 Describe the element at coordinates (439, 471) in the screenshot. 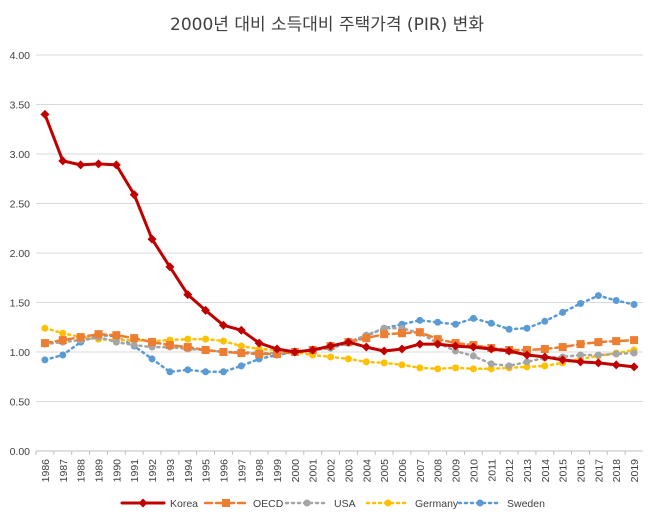

I see `x-tick-label: 2008` at that location.